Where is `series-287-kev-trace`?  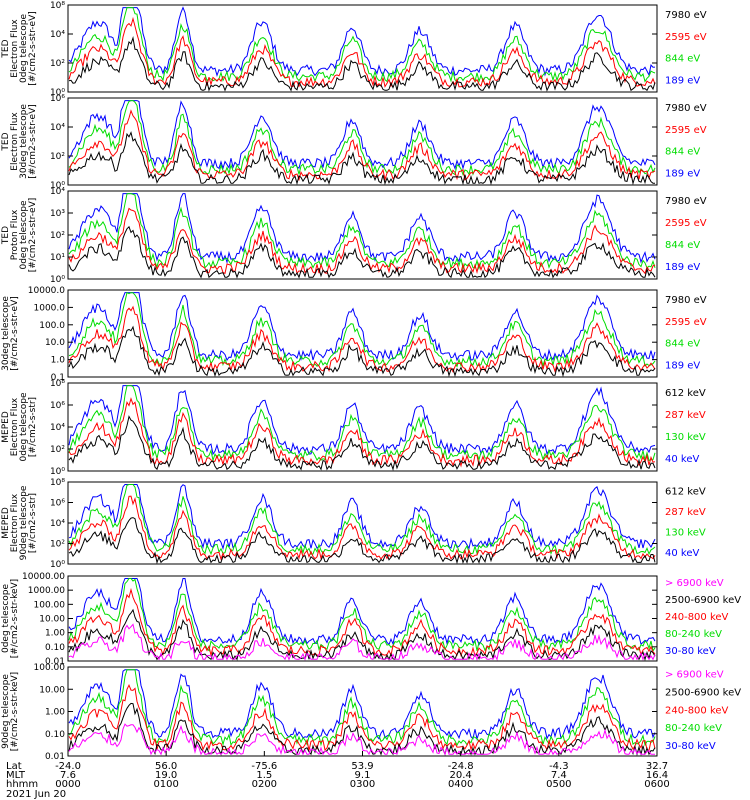 series-287-kev-trace is located at coordinates (362, 432).